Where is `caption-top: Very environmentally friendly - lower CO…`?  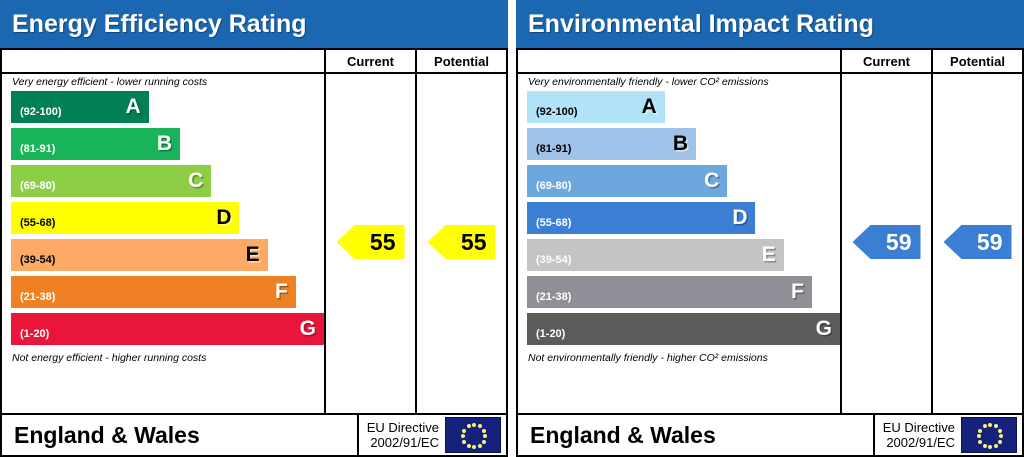 caption-top: Very environmentally friendly - lower CO… is located at coordinates (648, 82).